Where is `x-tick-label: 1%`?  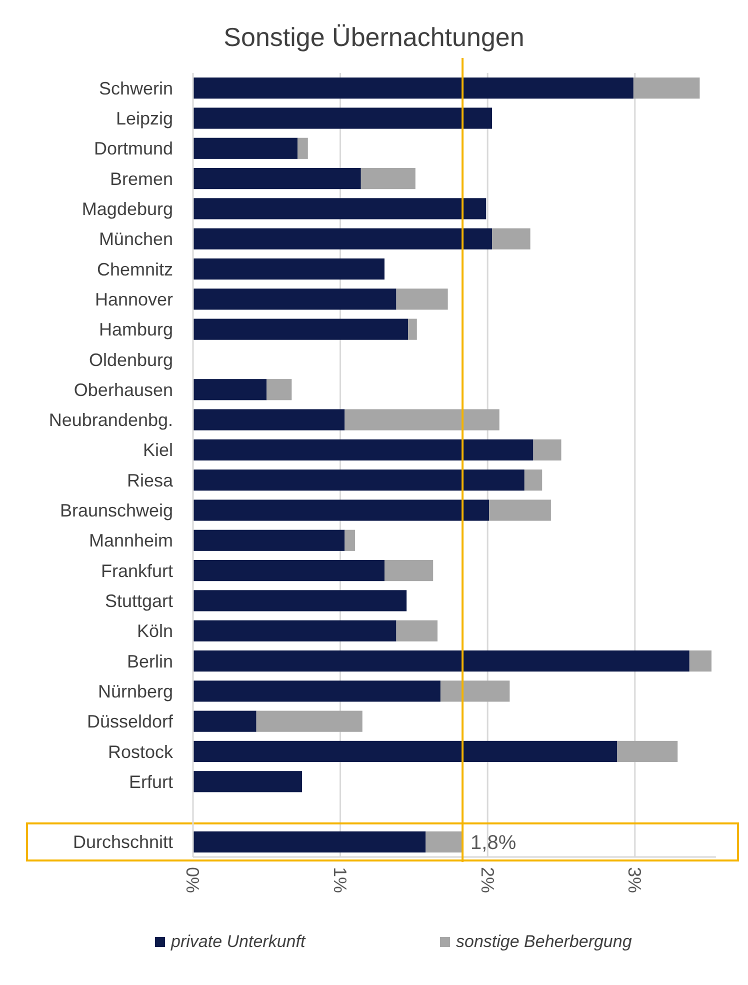
x-tick-label: 1% is located at coordinates (340, 880).